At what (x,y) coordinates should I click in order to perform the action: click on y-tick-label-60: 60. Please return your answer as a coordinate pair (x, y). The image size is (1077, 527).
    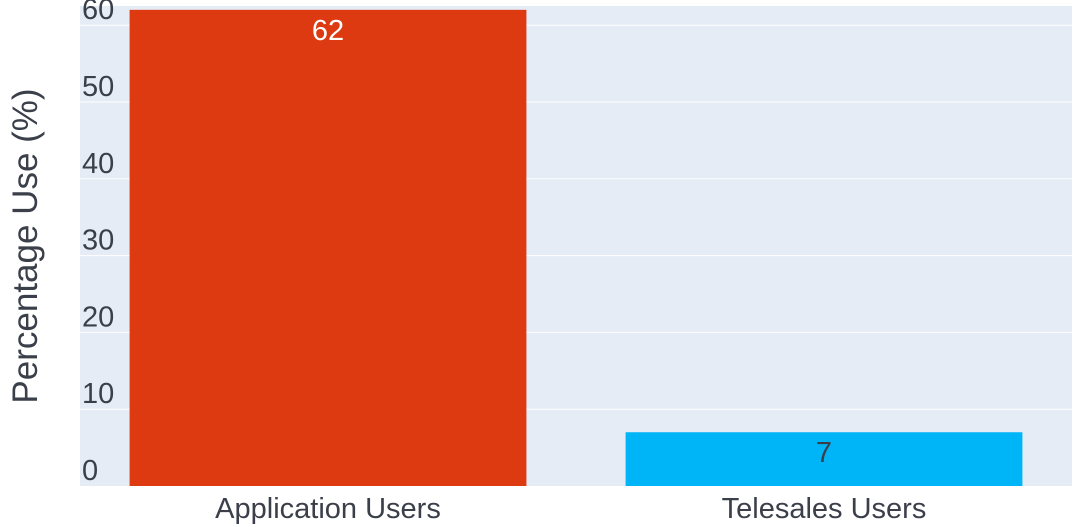
    Looking at the image, I should click on (98, 13).